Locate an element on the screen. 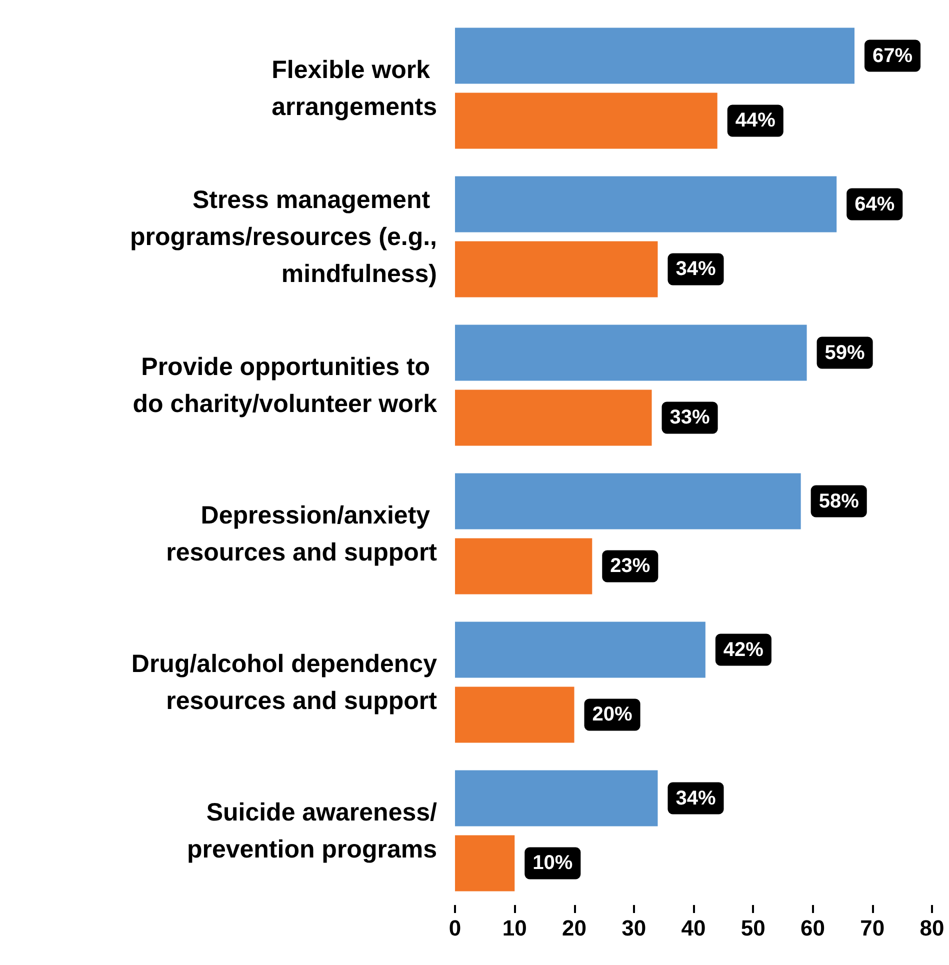 This screenshot has height=965, width=949. data-label: 20% is located at coordinates (612, 715).